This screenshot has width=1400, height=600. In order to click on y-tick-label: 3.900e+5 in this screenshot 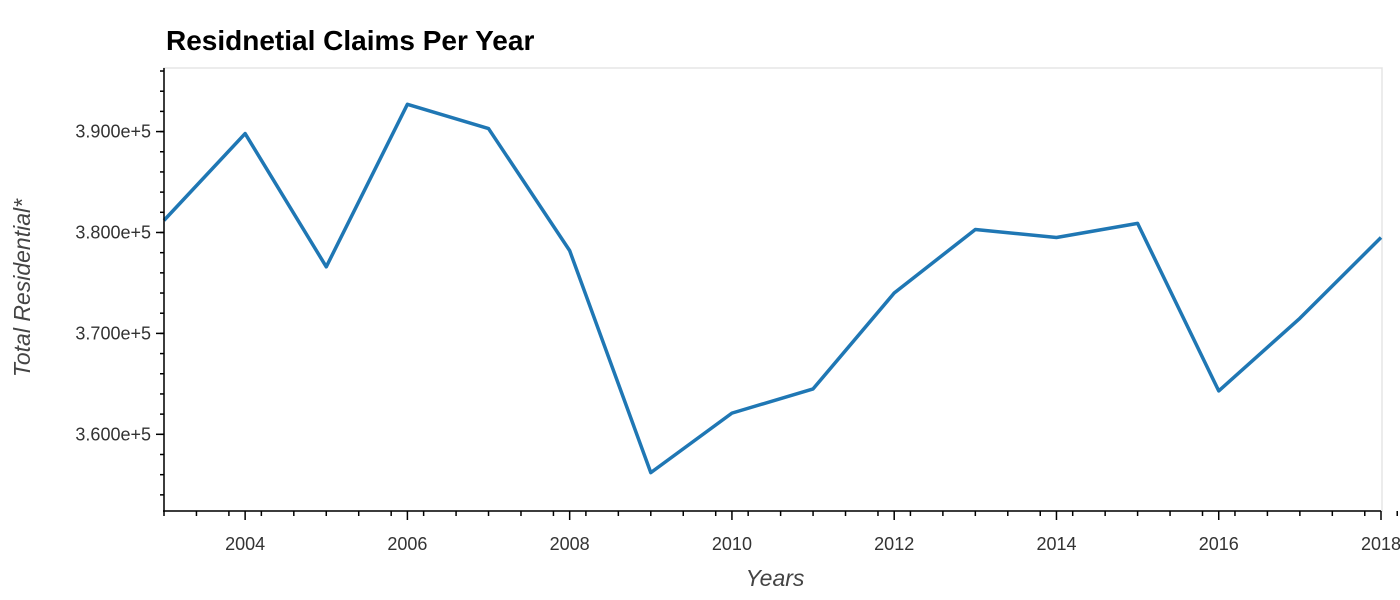, I will do `click(113, 132)`.